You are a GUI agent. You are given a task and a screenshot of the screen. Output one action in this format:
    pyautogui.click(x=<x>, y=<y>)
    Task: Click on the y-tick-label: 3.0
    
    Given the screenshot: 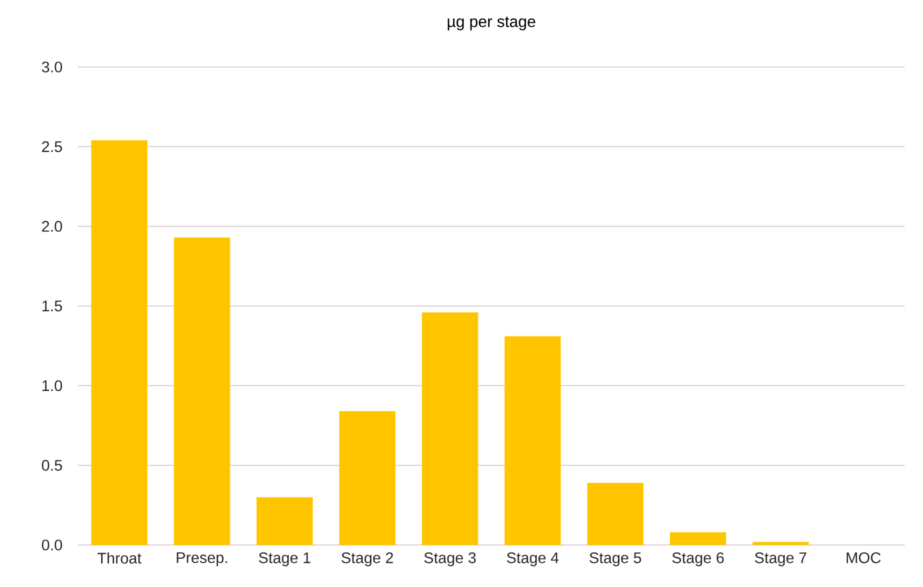 What is the action you would take?
    pyautogui.click(x=52, y=67)
    